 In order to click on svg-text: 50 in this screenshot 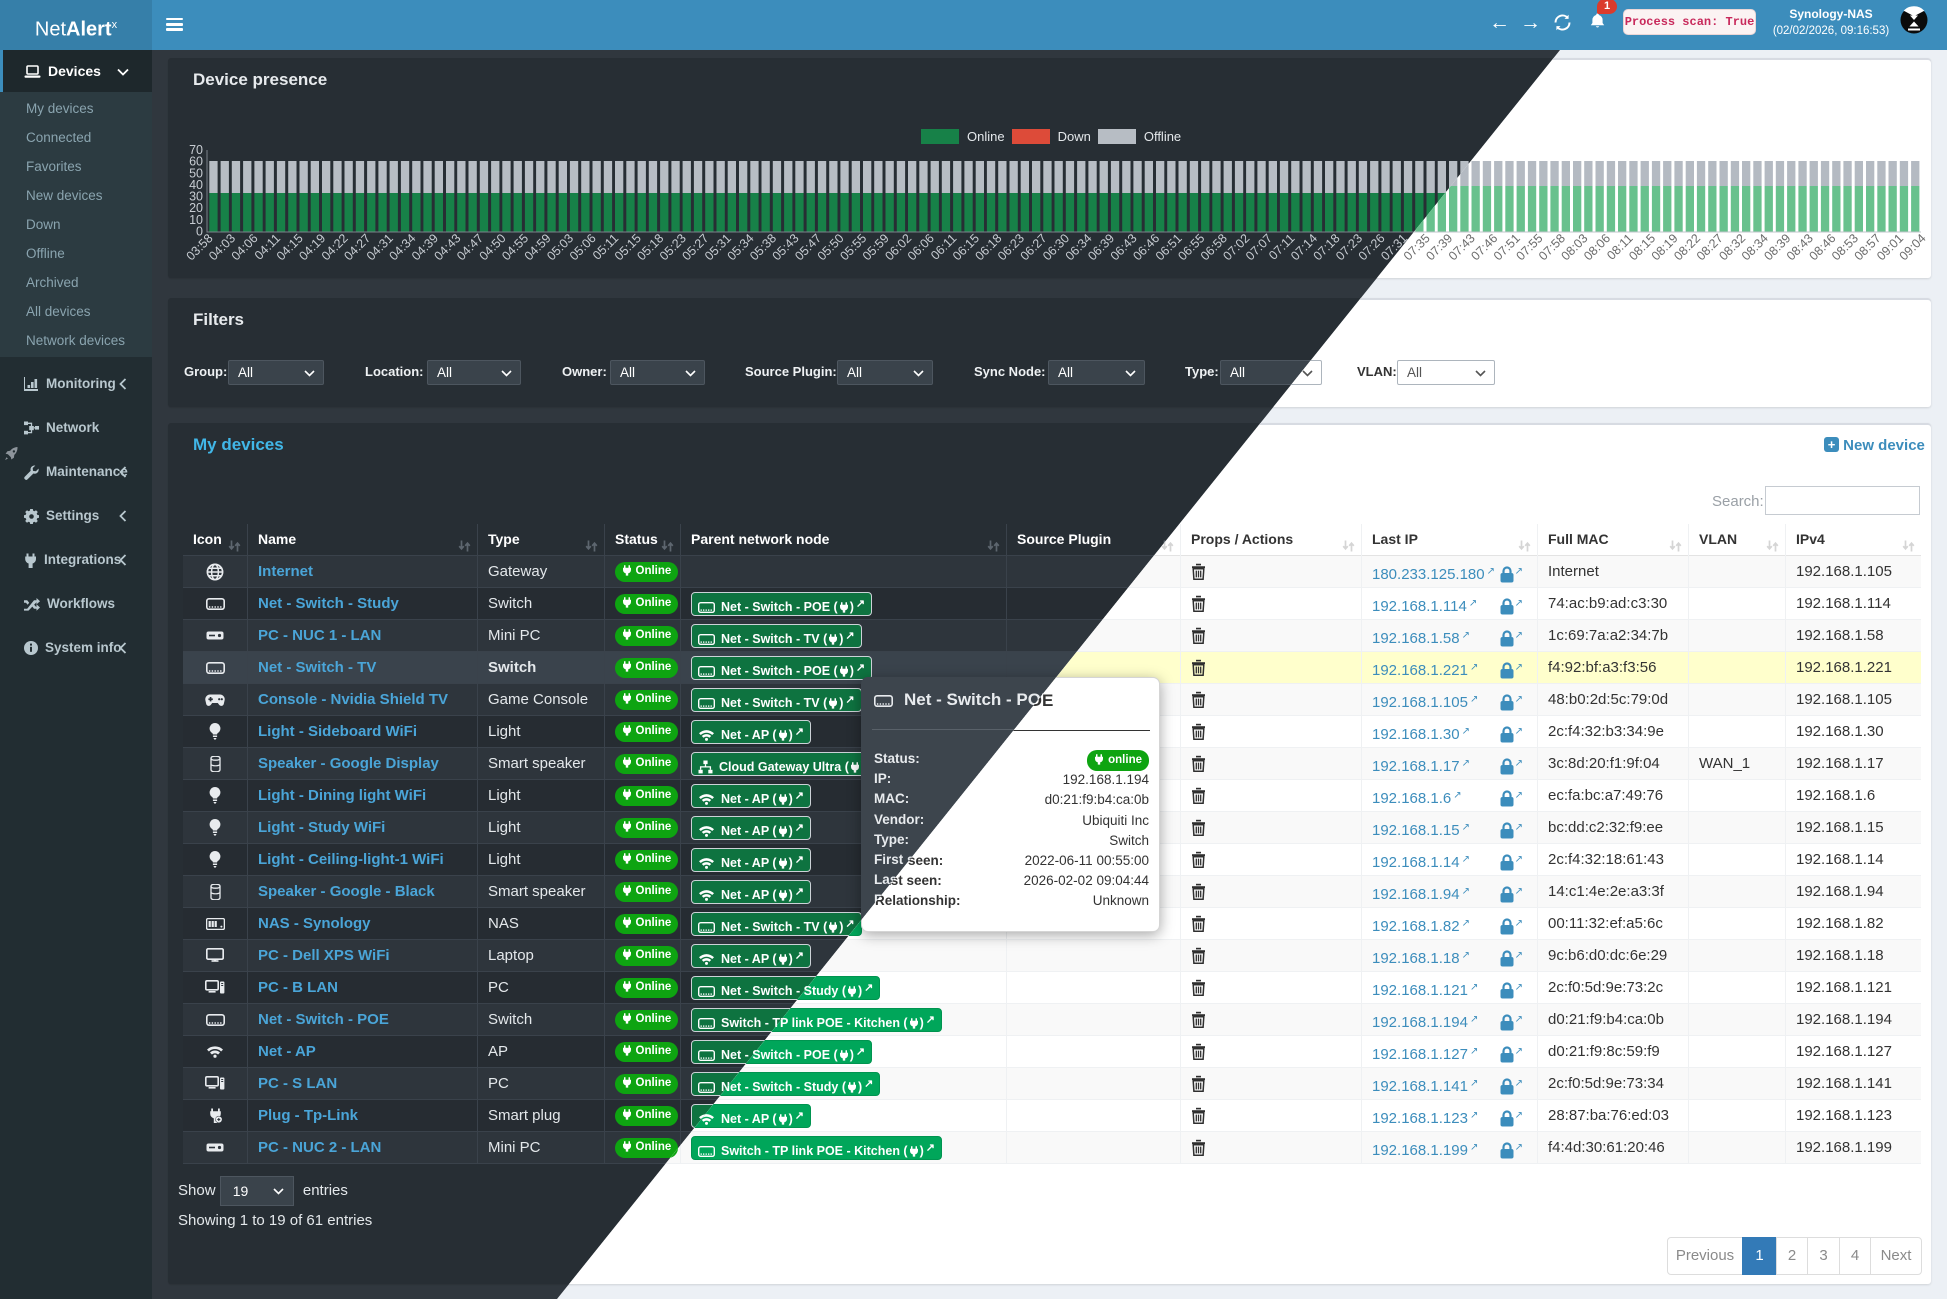, I will do `click(196, 173)`.